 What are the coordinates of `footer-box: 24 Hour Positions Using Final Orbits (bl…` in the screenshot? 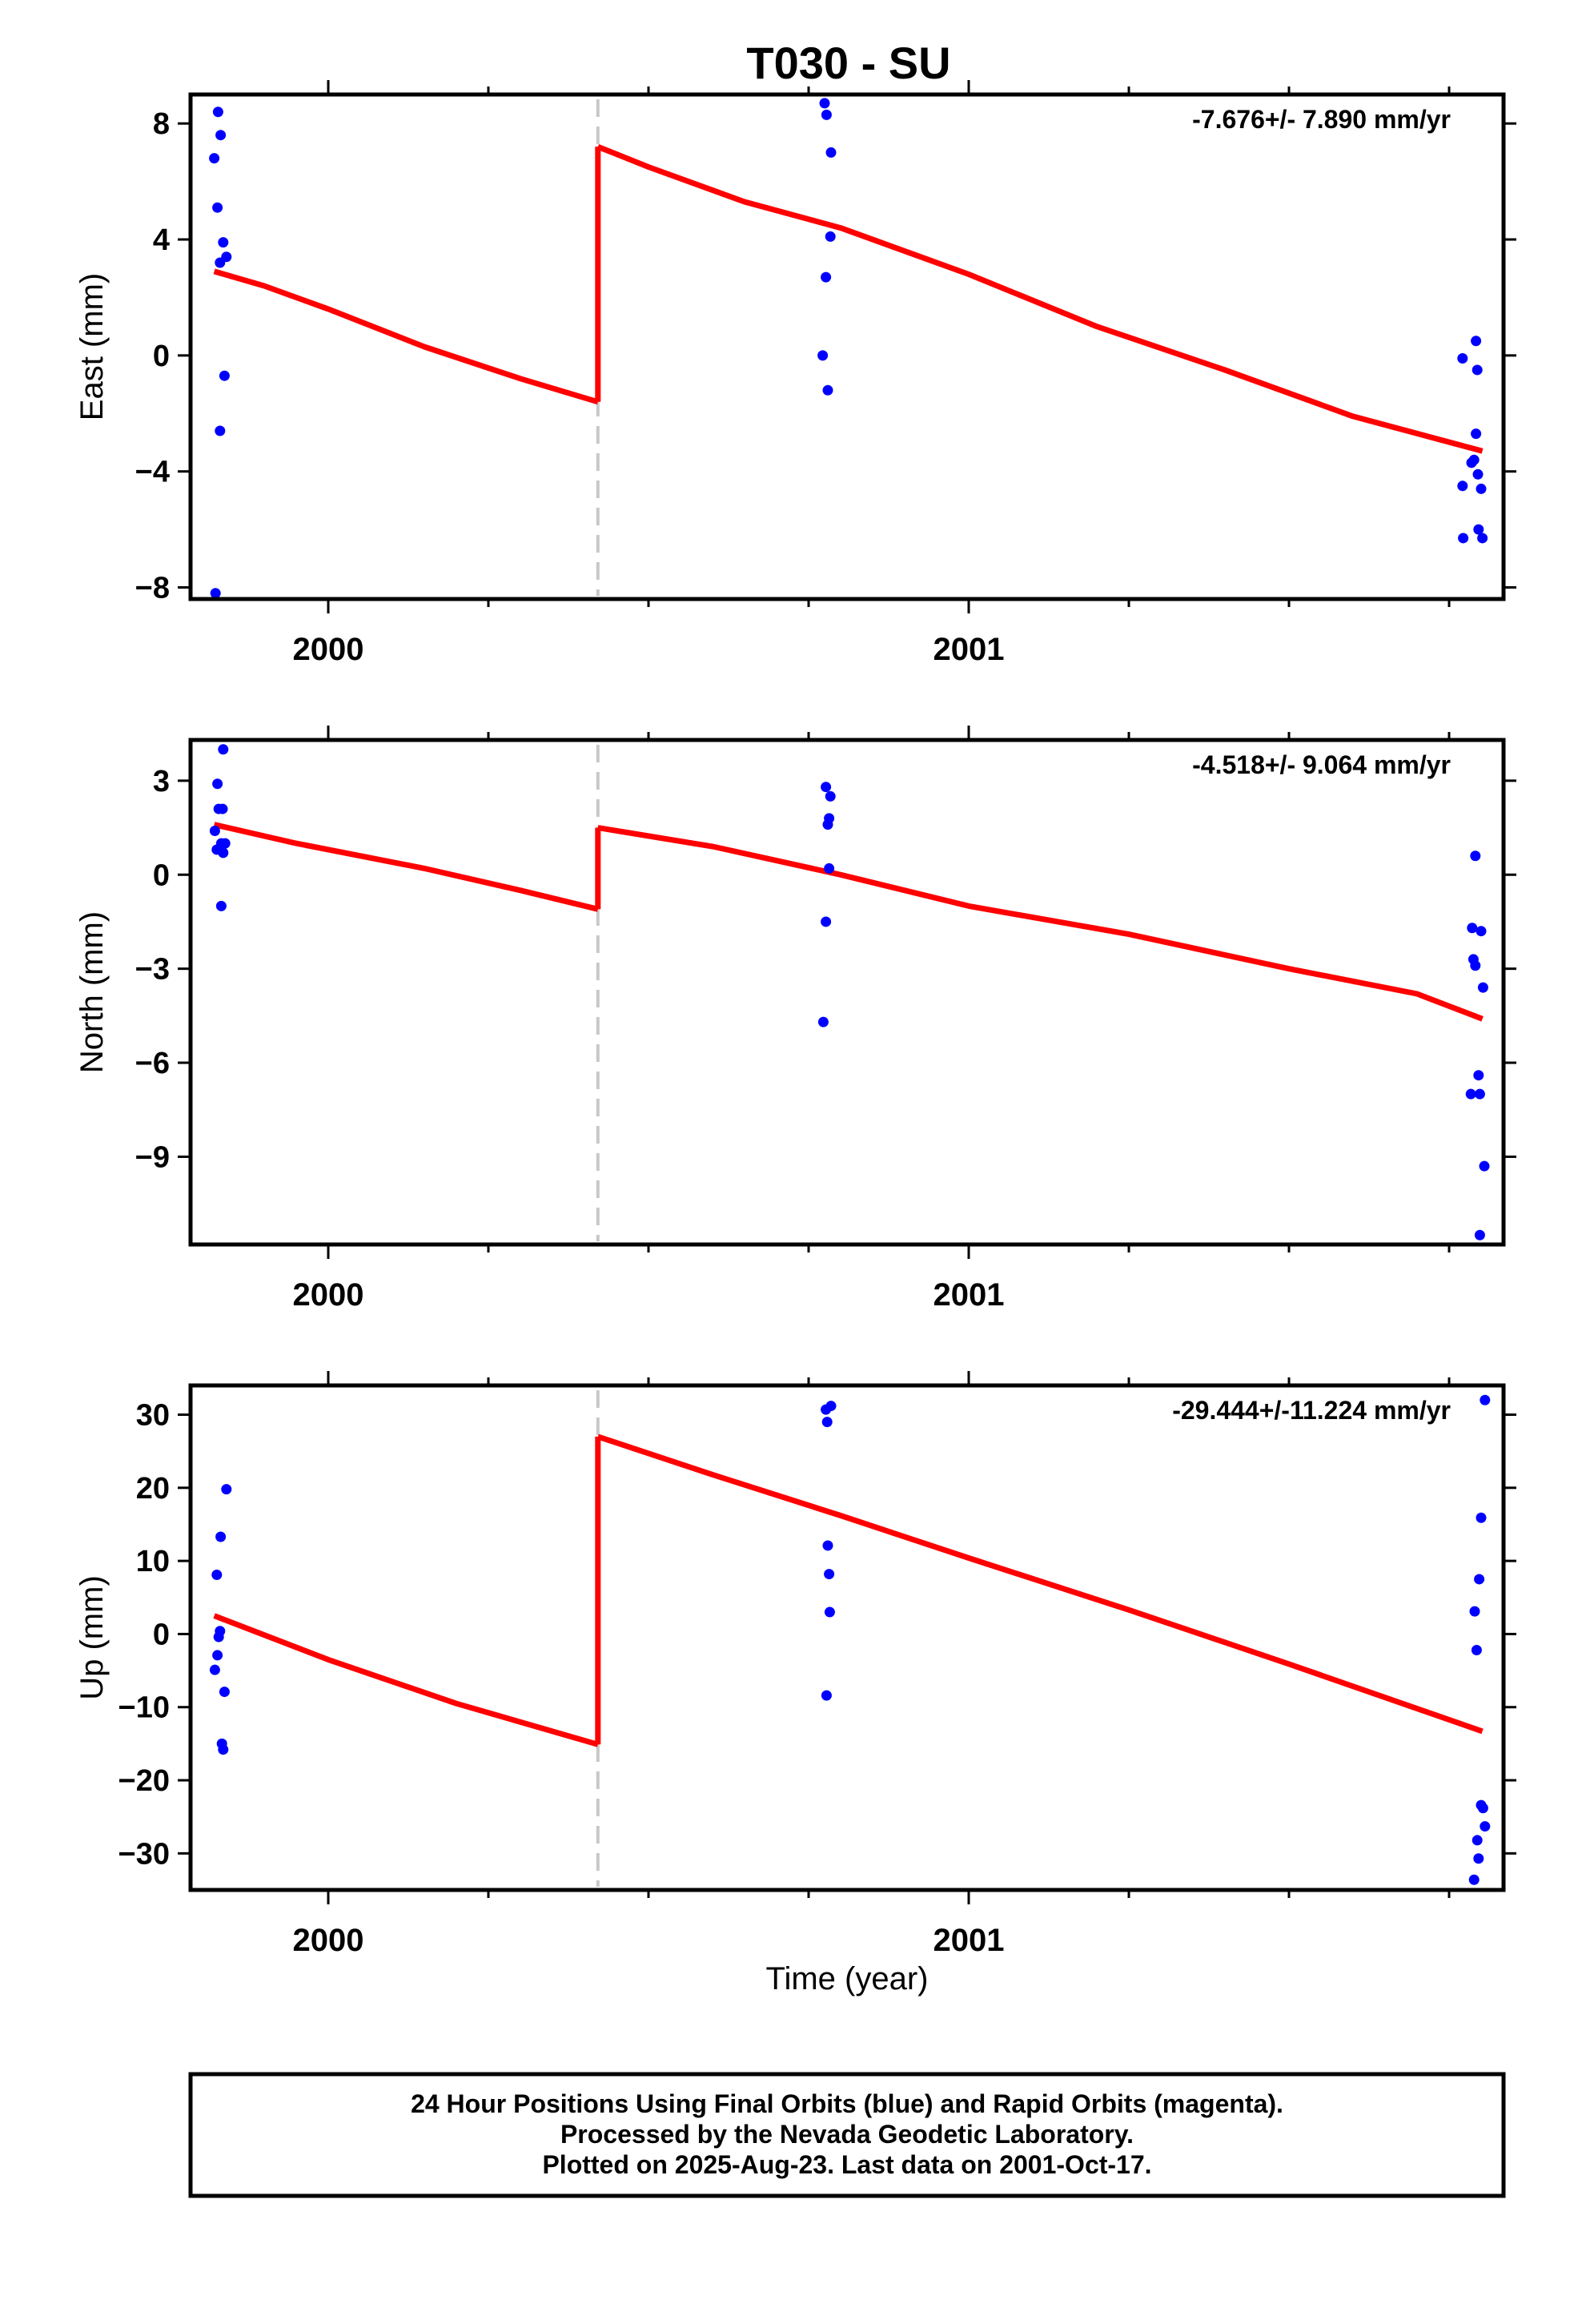 It's located at (847, 2135).